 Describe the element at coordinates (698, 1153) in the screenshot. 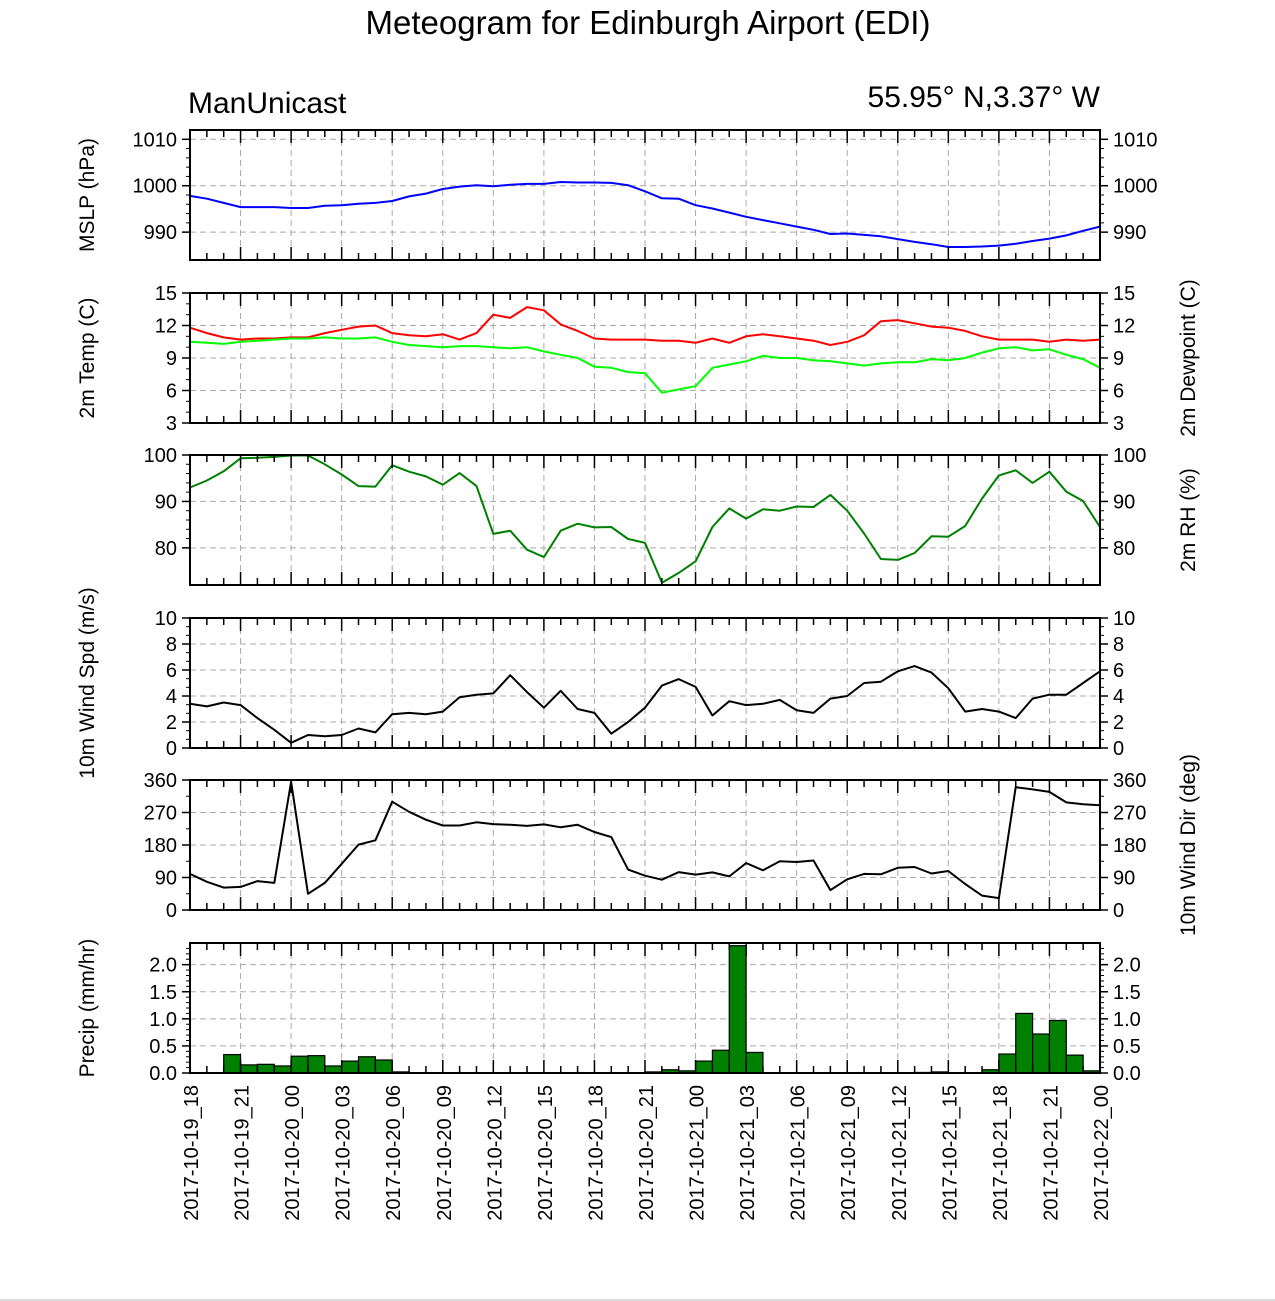

I see `x-tick-label: 2017-10-21_00` at that location.